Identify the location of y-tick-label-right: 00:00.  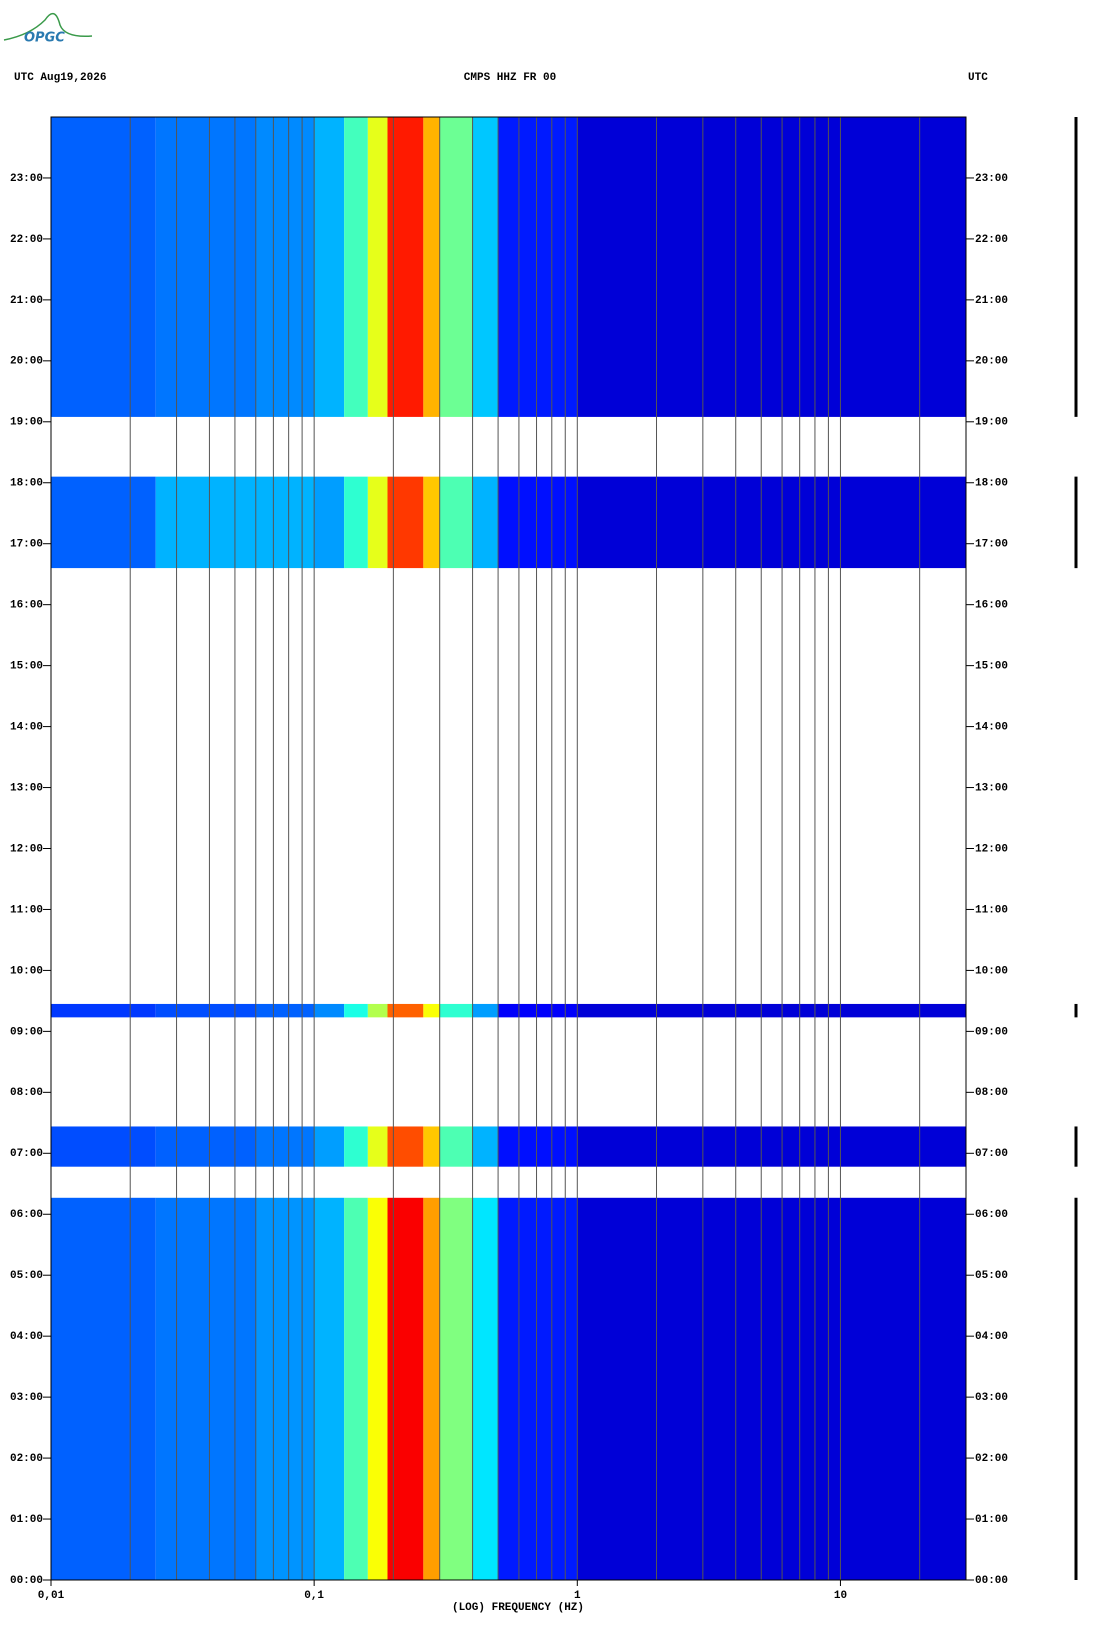
(991, 1581).